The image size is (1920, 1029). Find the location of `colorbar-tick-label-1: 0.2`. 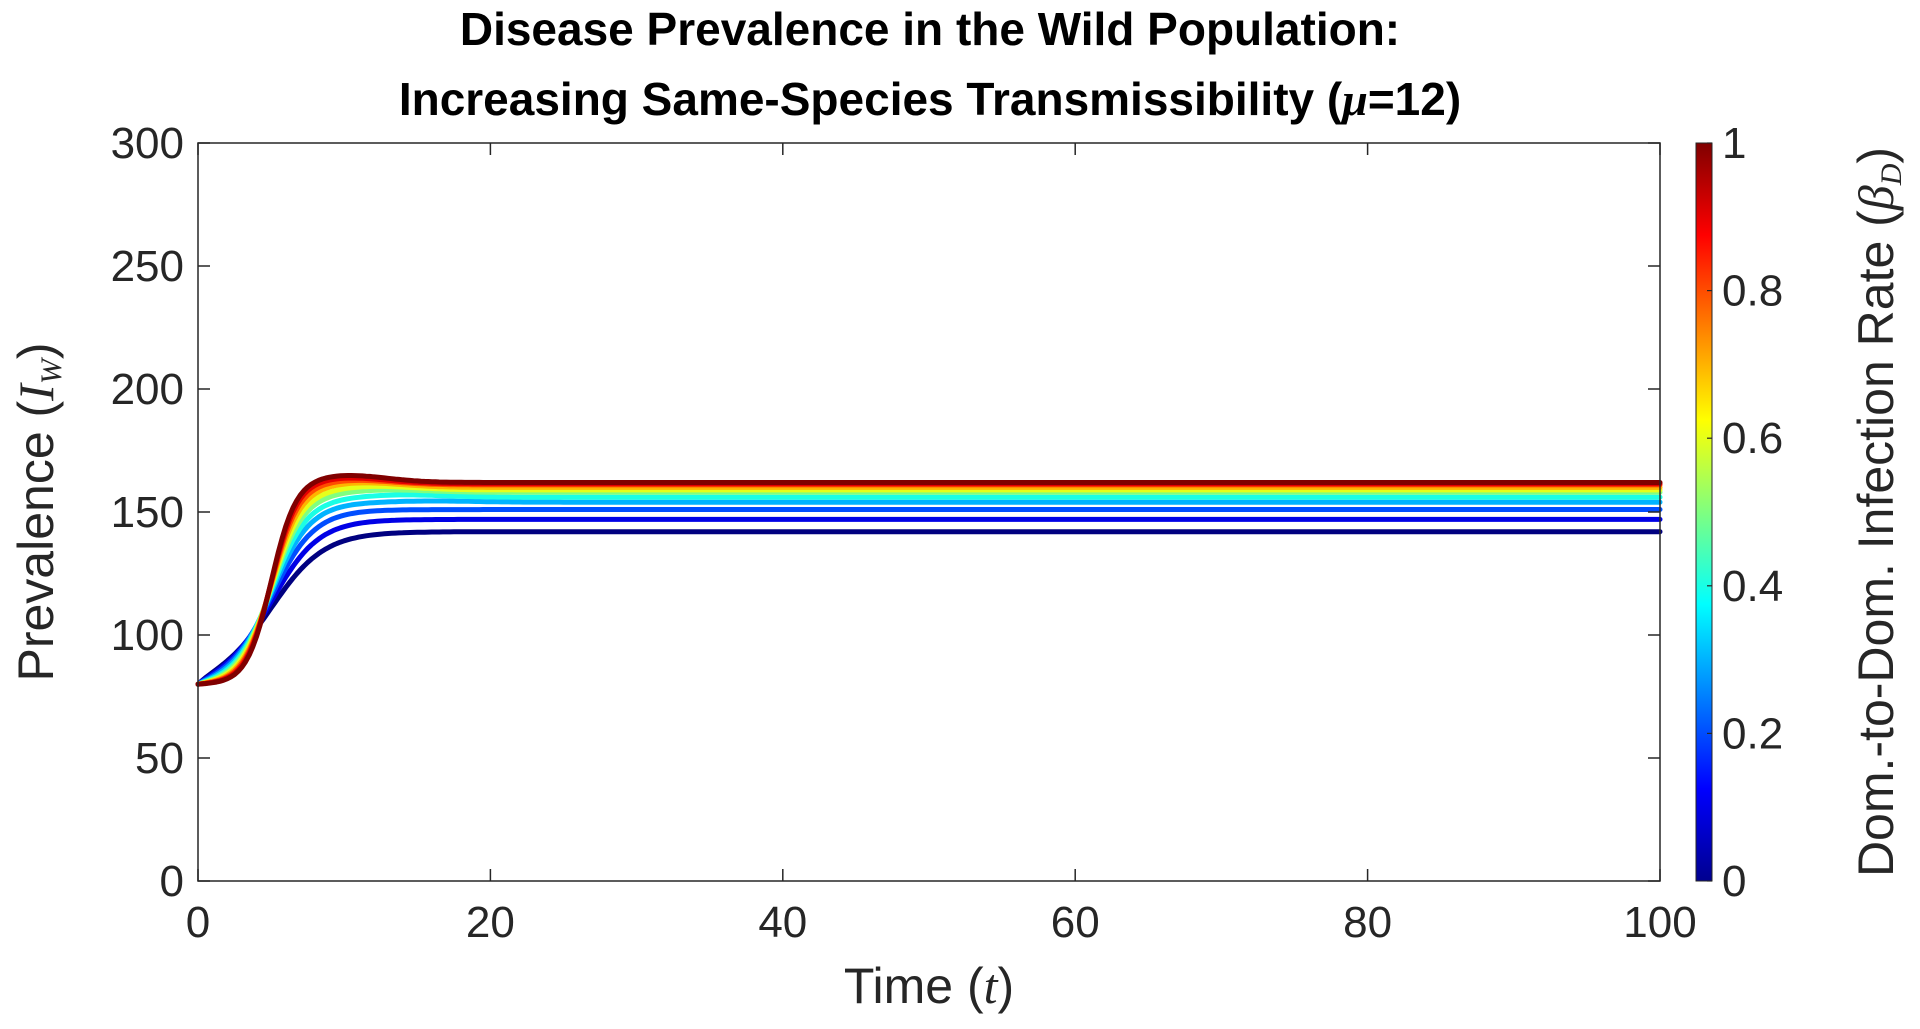

colorbar-tick-label-1: 0.2 is located at coordinates (1752, 733).